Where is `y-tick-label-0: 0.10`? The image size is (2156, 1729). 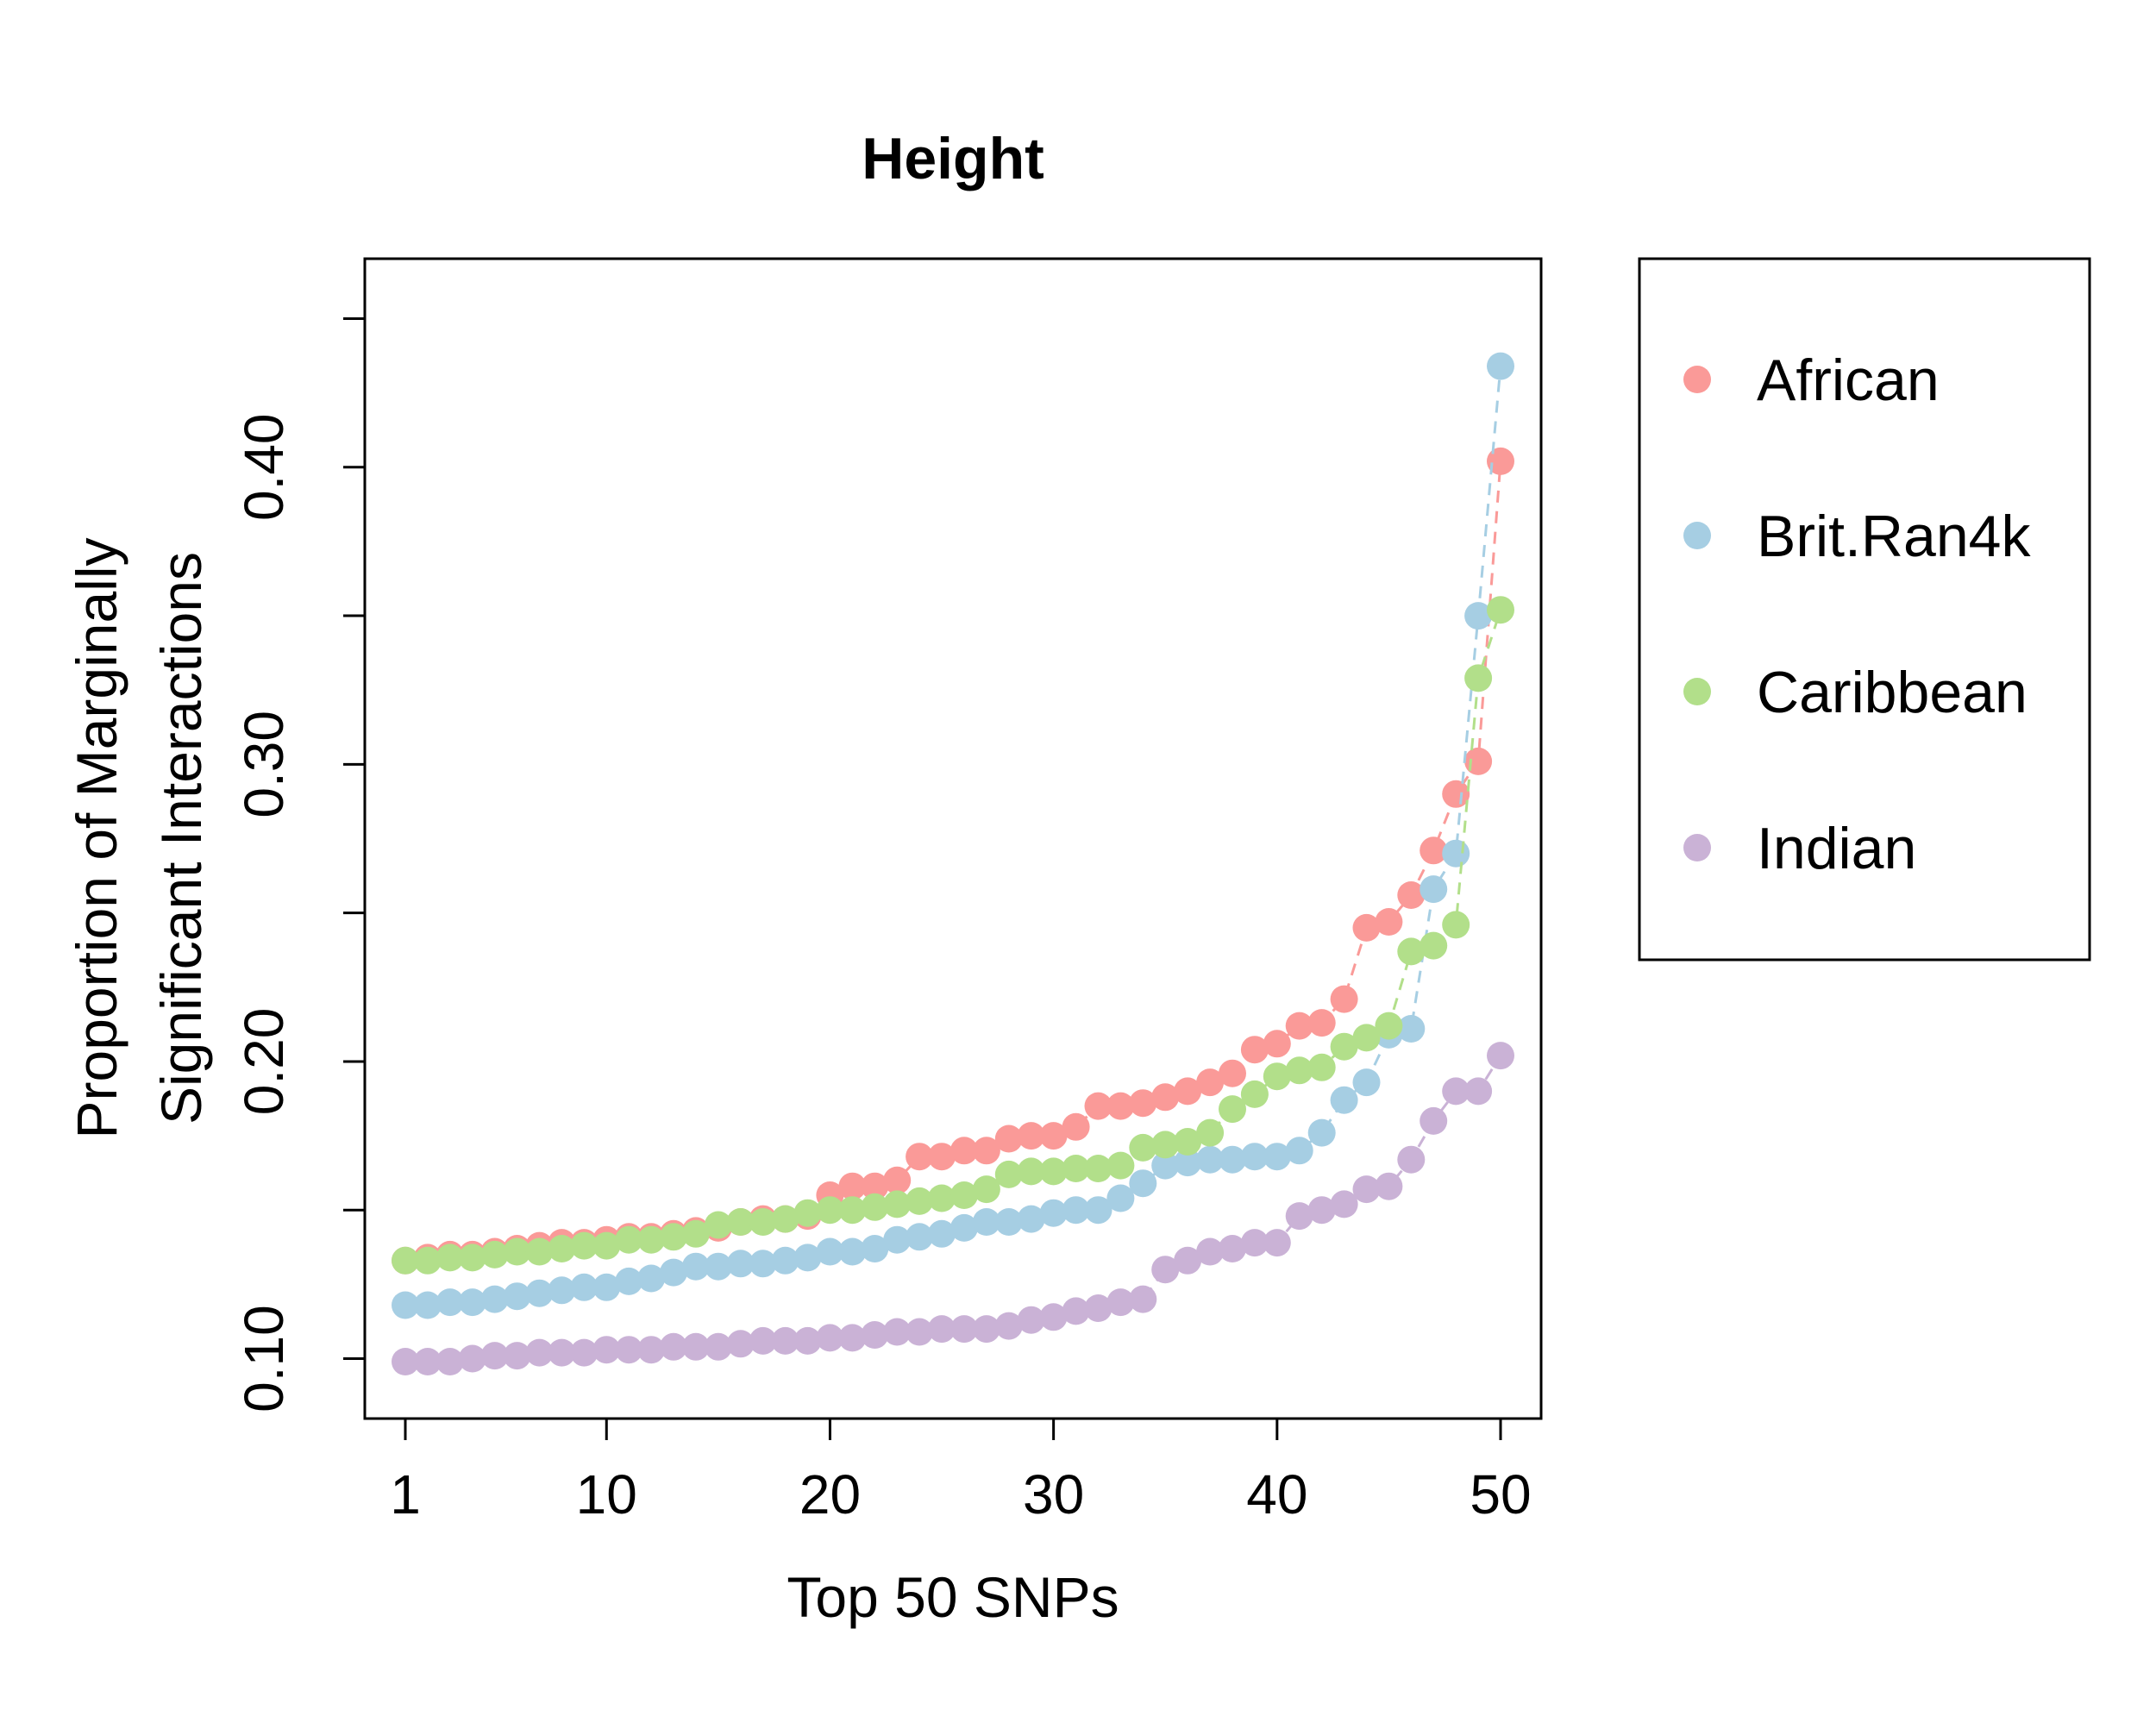
y-tick-label-0: 0.10 is located at coordinates (264, 1359).